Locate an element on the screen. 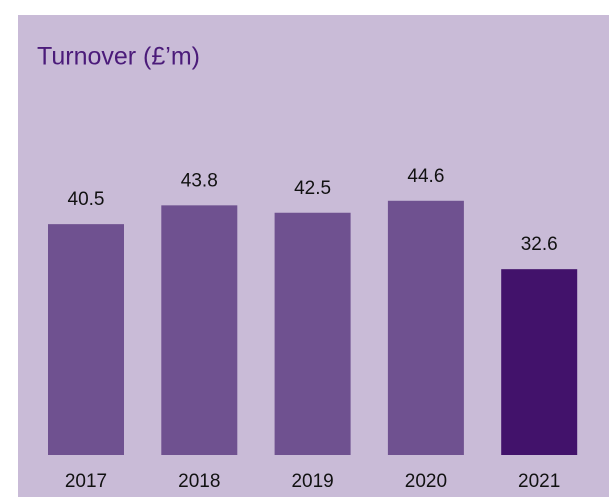  value-label: 44.6 is located at coordinates (425, 176).